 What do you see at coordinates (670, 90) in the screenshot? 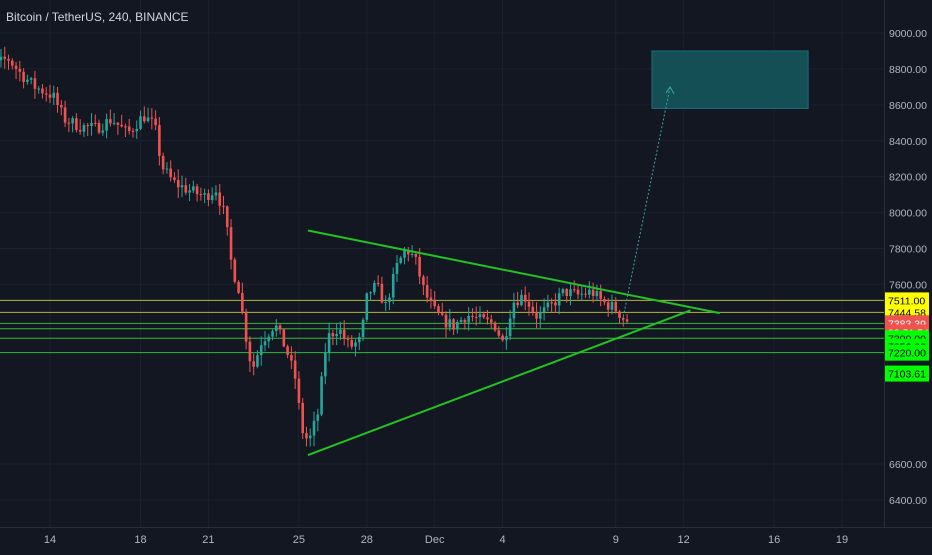
I see `projection-arrow-head` at bounding box center [670, 90].